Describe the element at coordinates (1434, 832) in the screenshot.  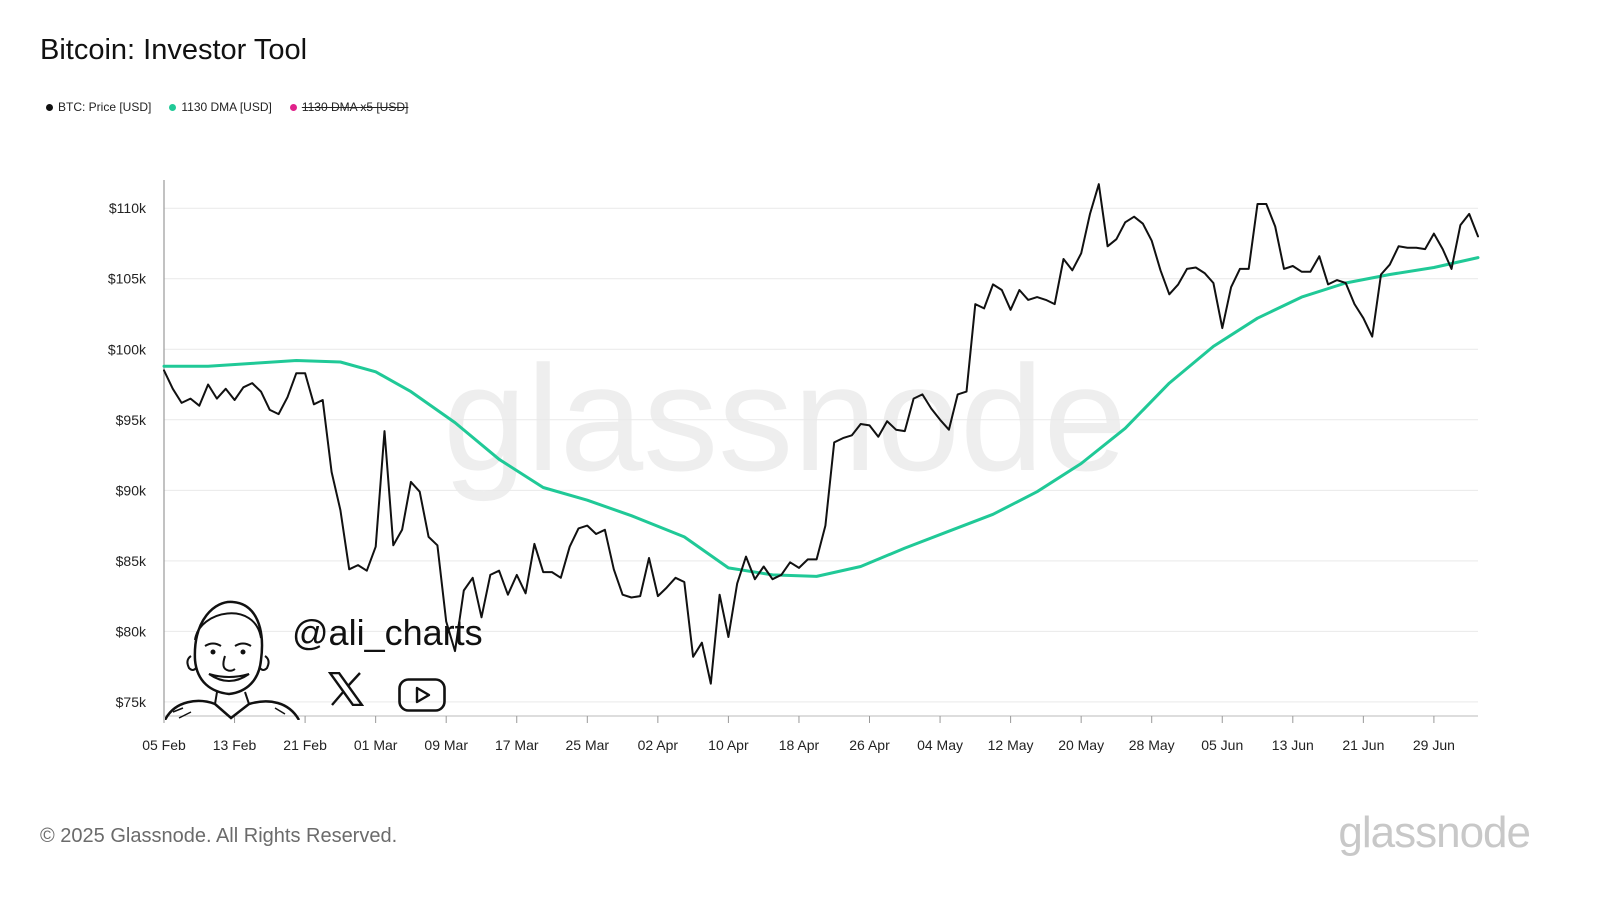
I see `glassnode-logo: glassnode` at that location.